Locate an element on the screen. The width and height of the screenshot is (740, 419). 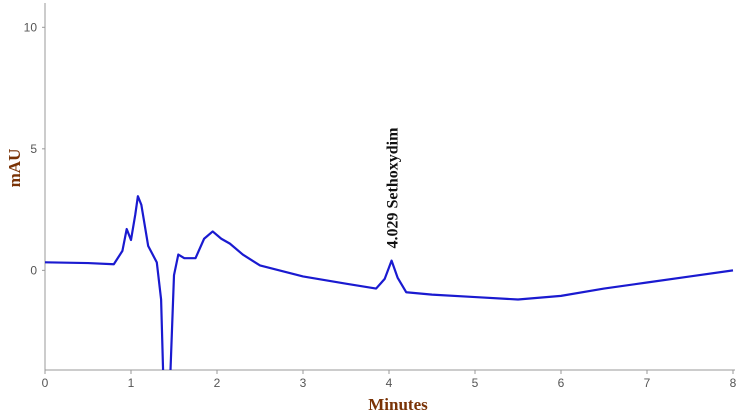
x-tick-label: 3 is located at coordinates (303, 383).